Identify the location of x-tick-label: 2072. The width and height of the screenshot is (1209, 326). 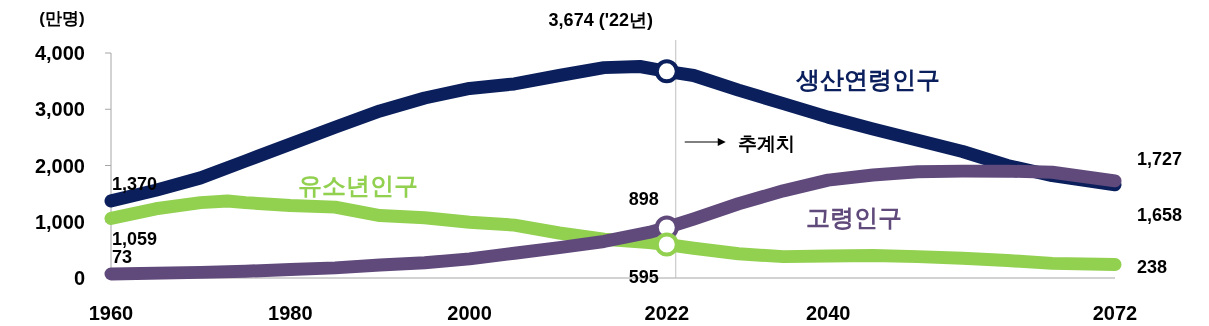
(1115, 313).